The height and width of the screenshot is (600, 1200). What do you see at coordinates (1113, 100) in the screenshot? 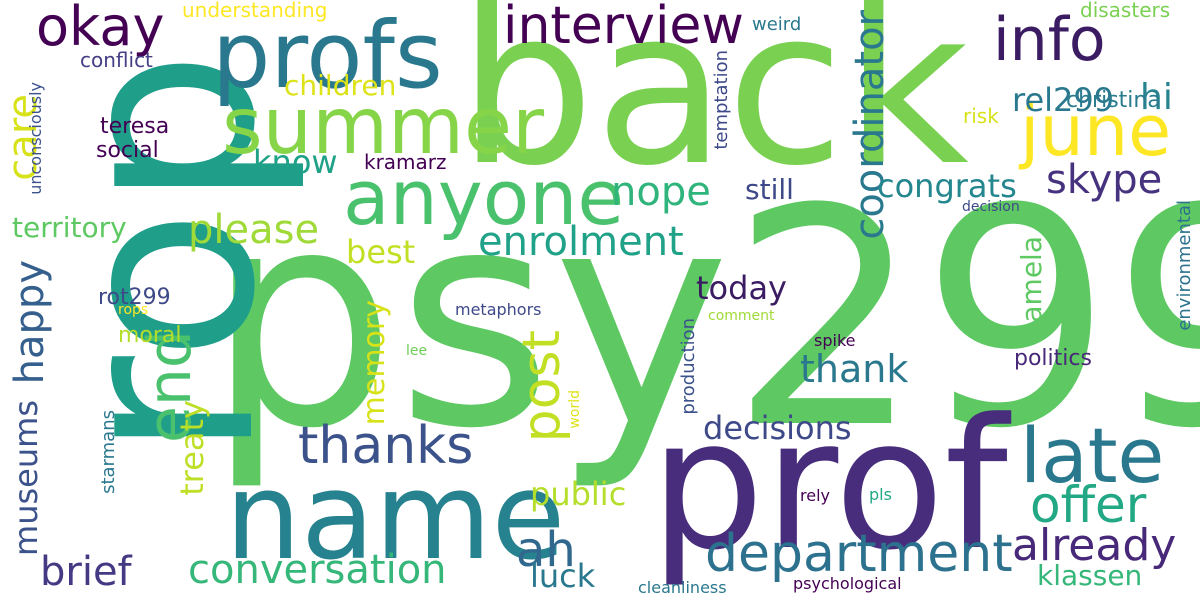
I see `word-christina: christina` at bounding box center [1113, 100].